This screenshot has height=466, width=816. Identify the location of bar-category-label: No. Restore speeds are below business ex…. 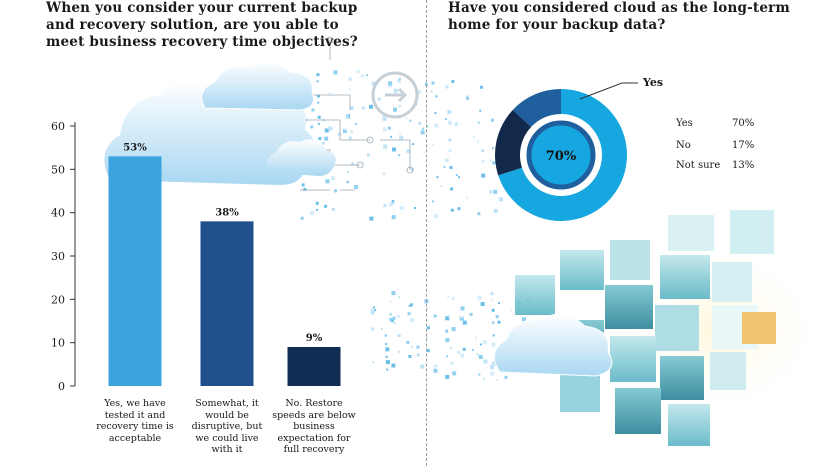
(314, 426).